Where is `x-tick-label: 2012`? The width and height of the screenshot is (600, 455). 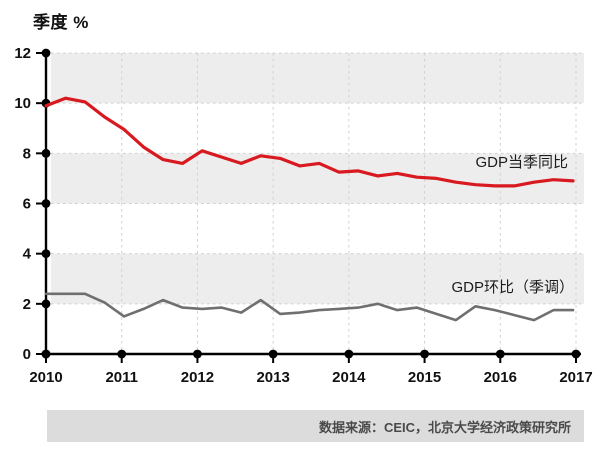
x-tick-label: 2012 is located at coordinates (197, 377).